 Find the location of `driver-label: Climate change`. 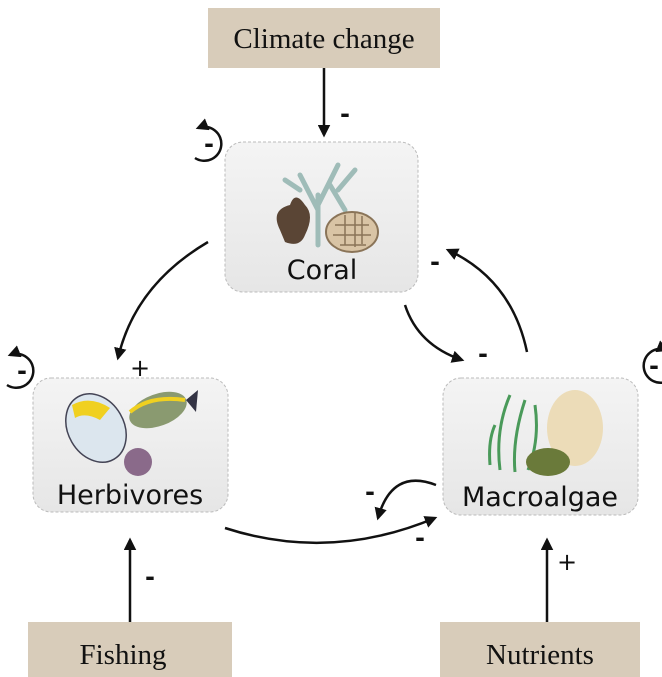

driver-label: Climate change is located at coordinates (323, 39).